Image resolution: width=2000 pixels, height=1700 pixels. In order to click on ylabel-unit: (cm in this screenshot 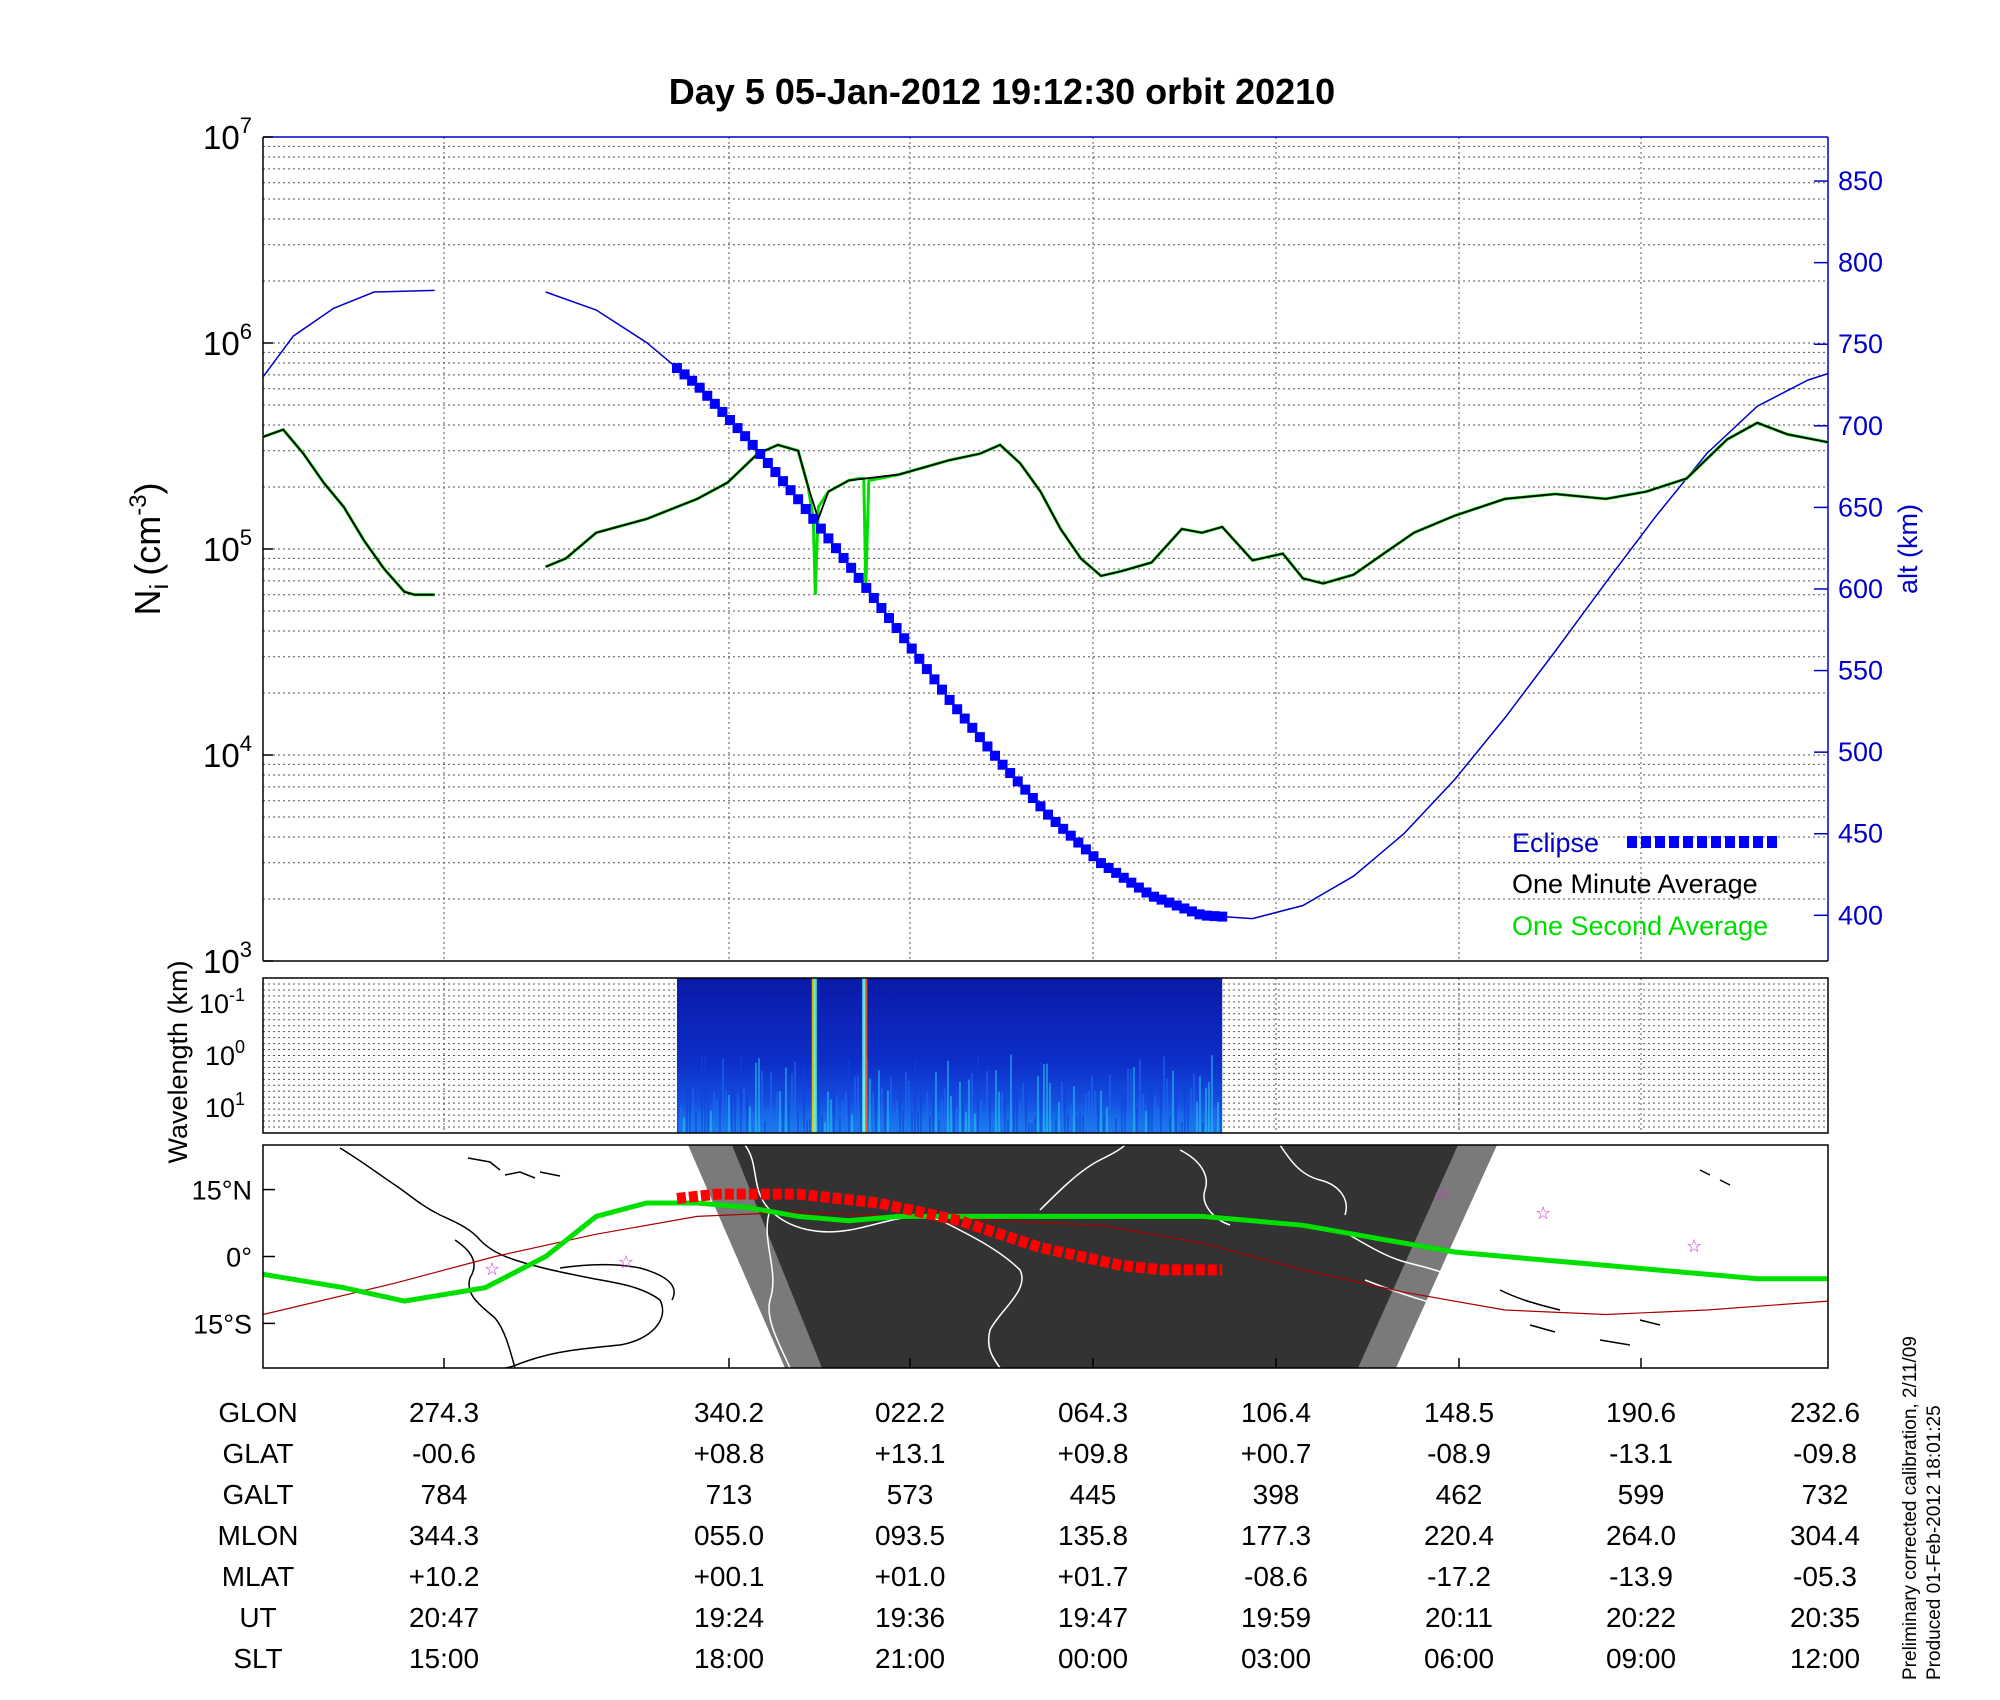, I will do `click(147, 546)`.